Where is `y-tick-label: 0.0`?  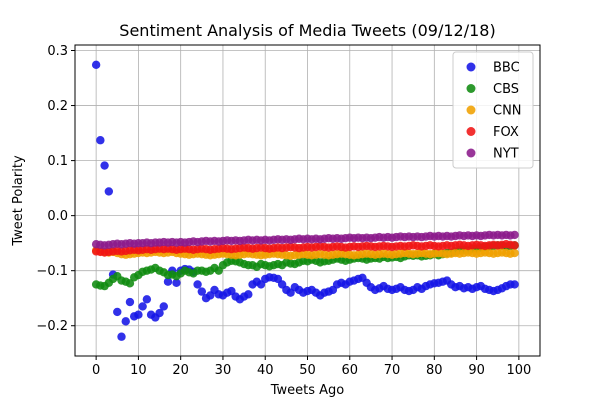 y-tick-label: 0.0 is located at coordinates (57, 216).